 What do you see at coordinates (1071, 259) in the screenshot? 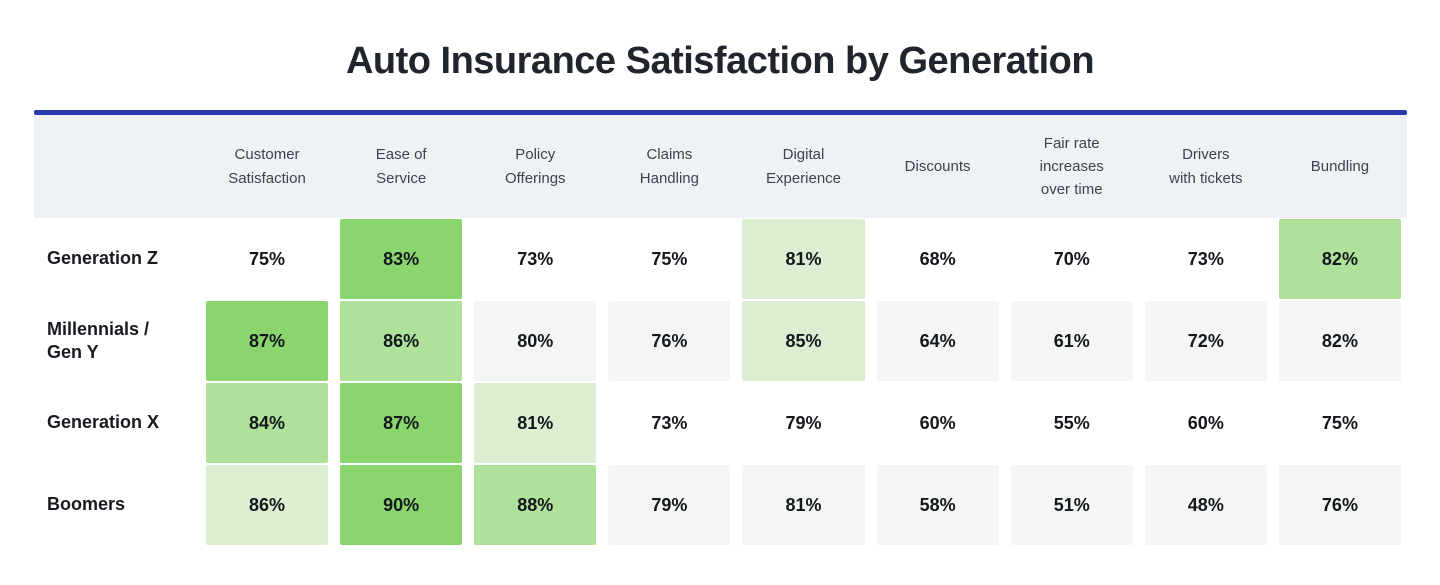
I see `heatmap-cell: 70%` at bounding box center [1071, 259].